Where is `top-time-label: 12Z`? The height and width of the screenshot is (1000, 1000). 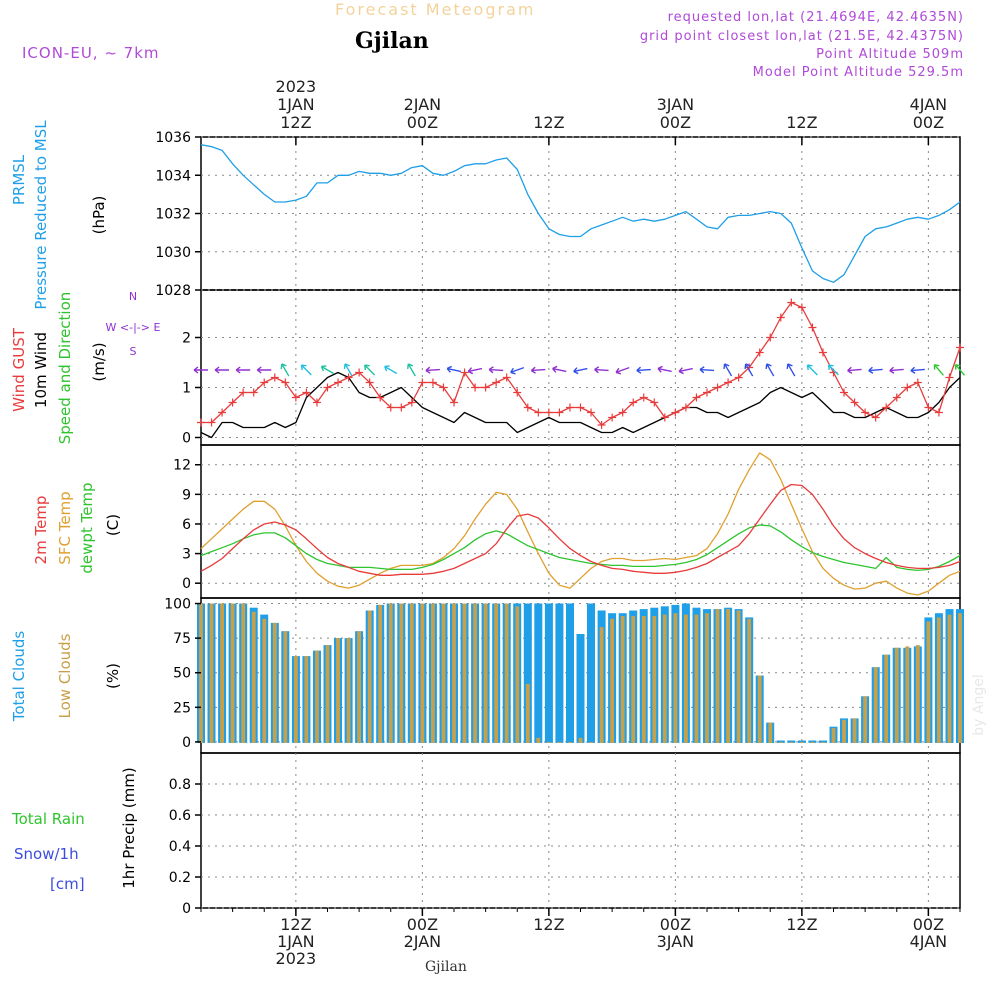
top-time-label: 12Z is located at coordinates (295, 122).